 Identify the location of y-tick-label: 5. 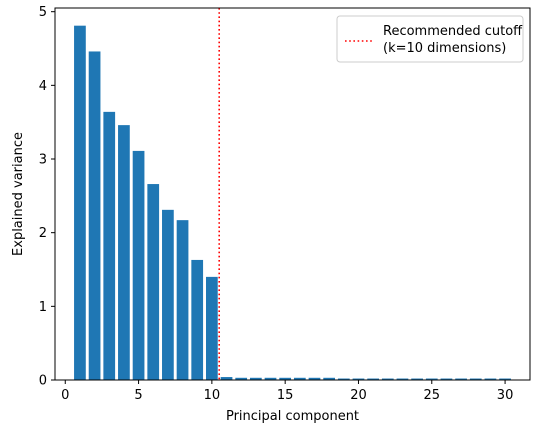
(43, 12).